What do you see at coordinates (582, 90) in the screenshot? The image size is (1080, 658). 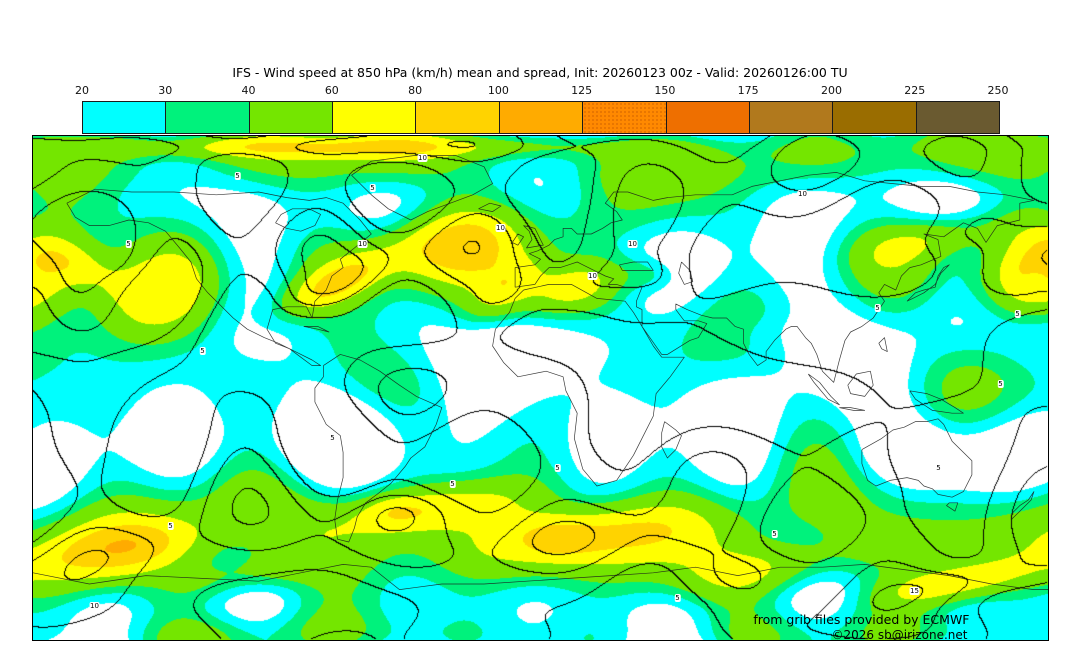 I see `colorbar-tick: 125` at bounding box center [582, 90].